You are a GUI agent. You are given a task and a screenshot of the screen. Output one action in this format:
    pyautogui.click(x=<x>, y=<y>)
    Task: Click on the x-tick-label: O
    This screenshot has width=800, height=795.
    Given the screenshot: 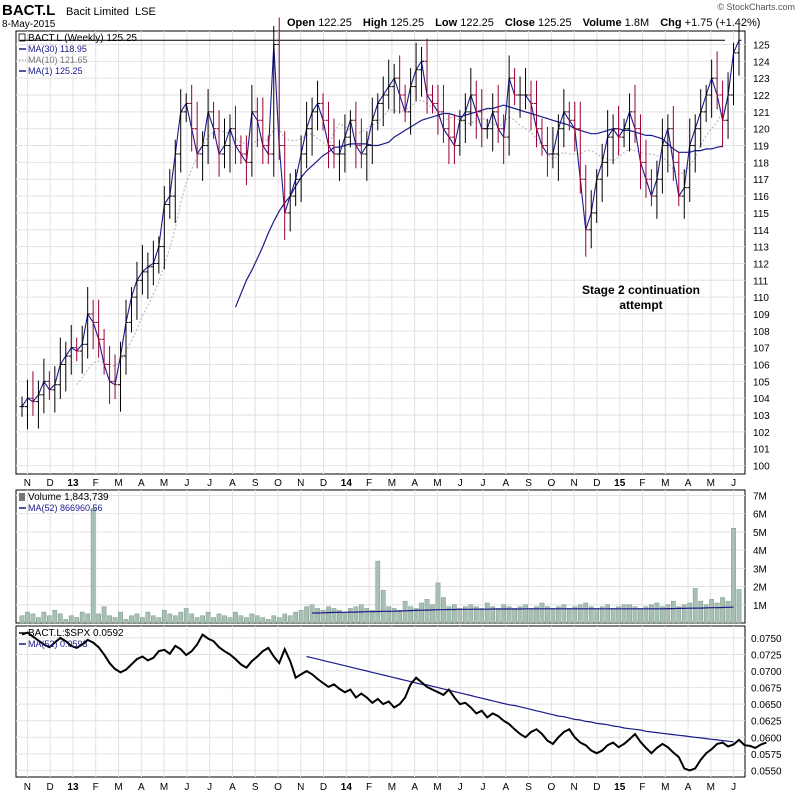 What is the action you would take?
    pyautogui.click(x=551, y=483)
    